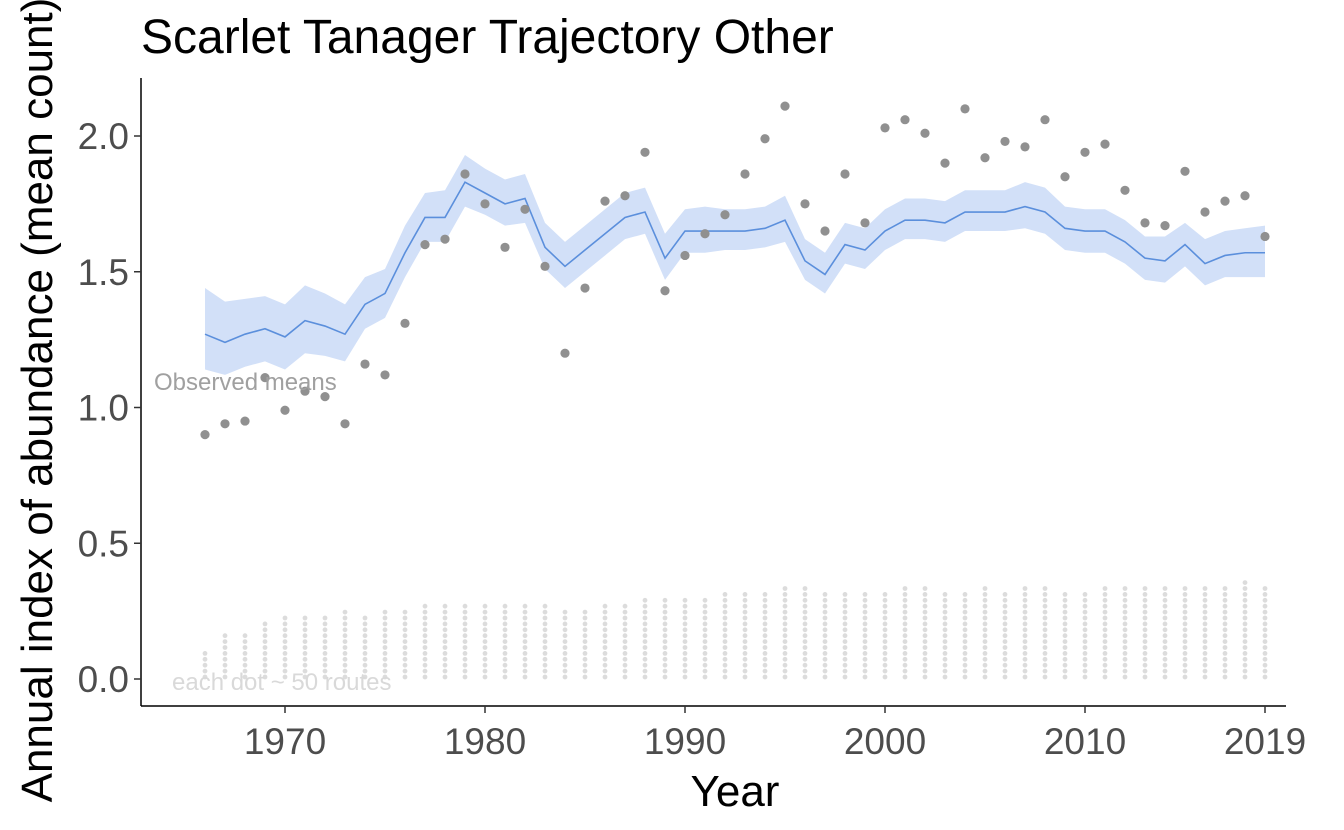 Image resolution: width=1344 pixels, height=830 pixels. What do you see at coordinates (735, 791) in the screenshot?
I see `x-axis-title: Year` at bounding box center [735, 791].